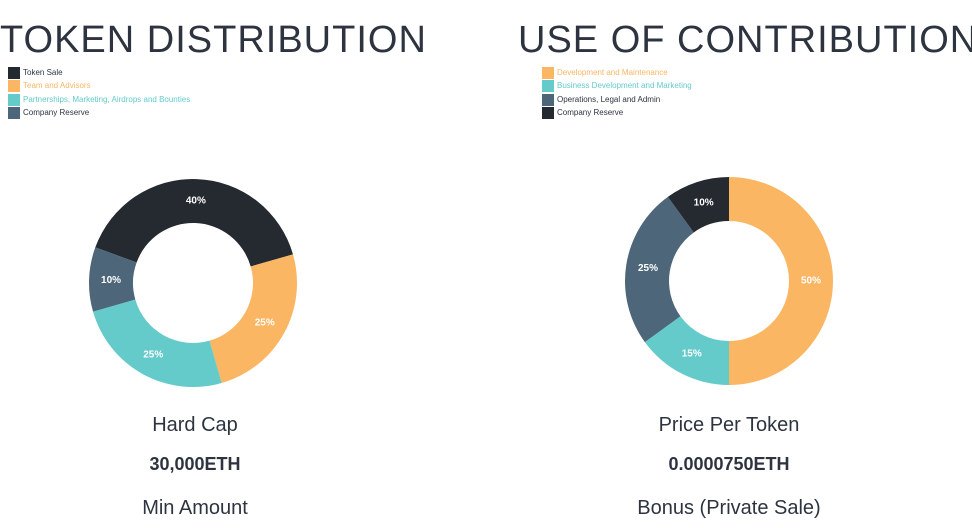 This screenshot has height=528, width=972. I want to click on legend-item: Team and Advisors, so click(99, 87).